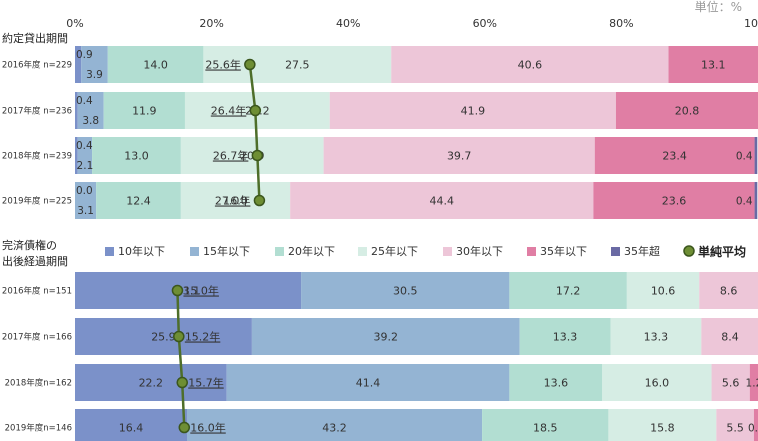  I want to click on data-label: 14.0, so click(155, 65).